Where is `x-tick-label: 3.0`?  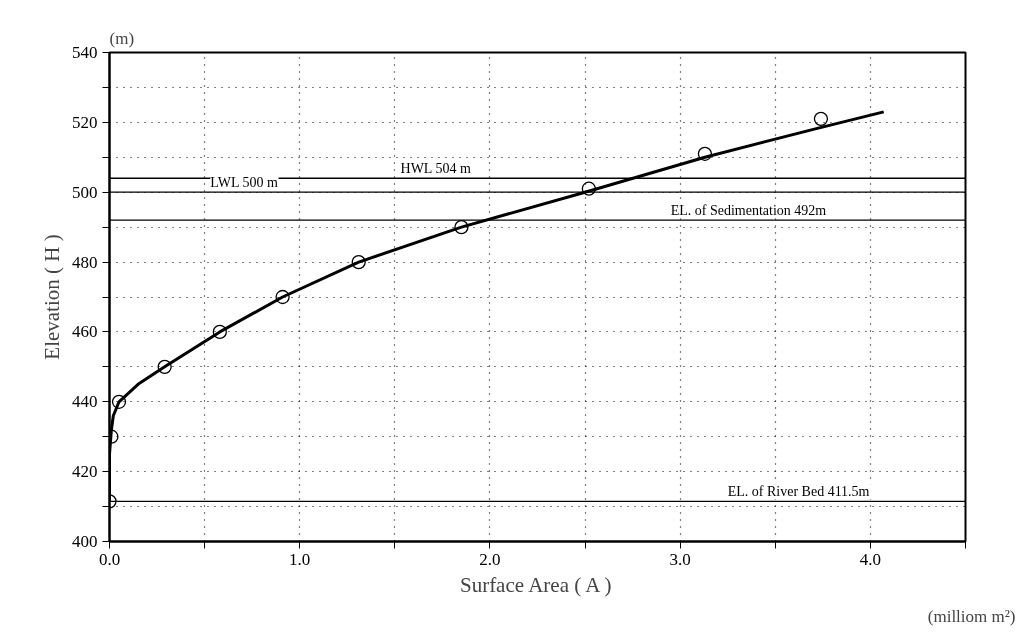
x-tick-label: 3.0 is located at coordinates (680, 559).